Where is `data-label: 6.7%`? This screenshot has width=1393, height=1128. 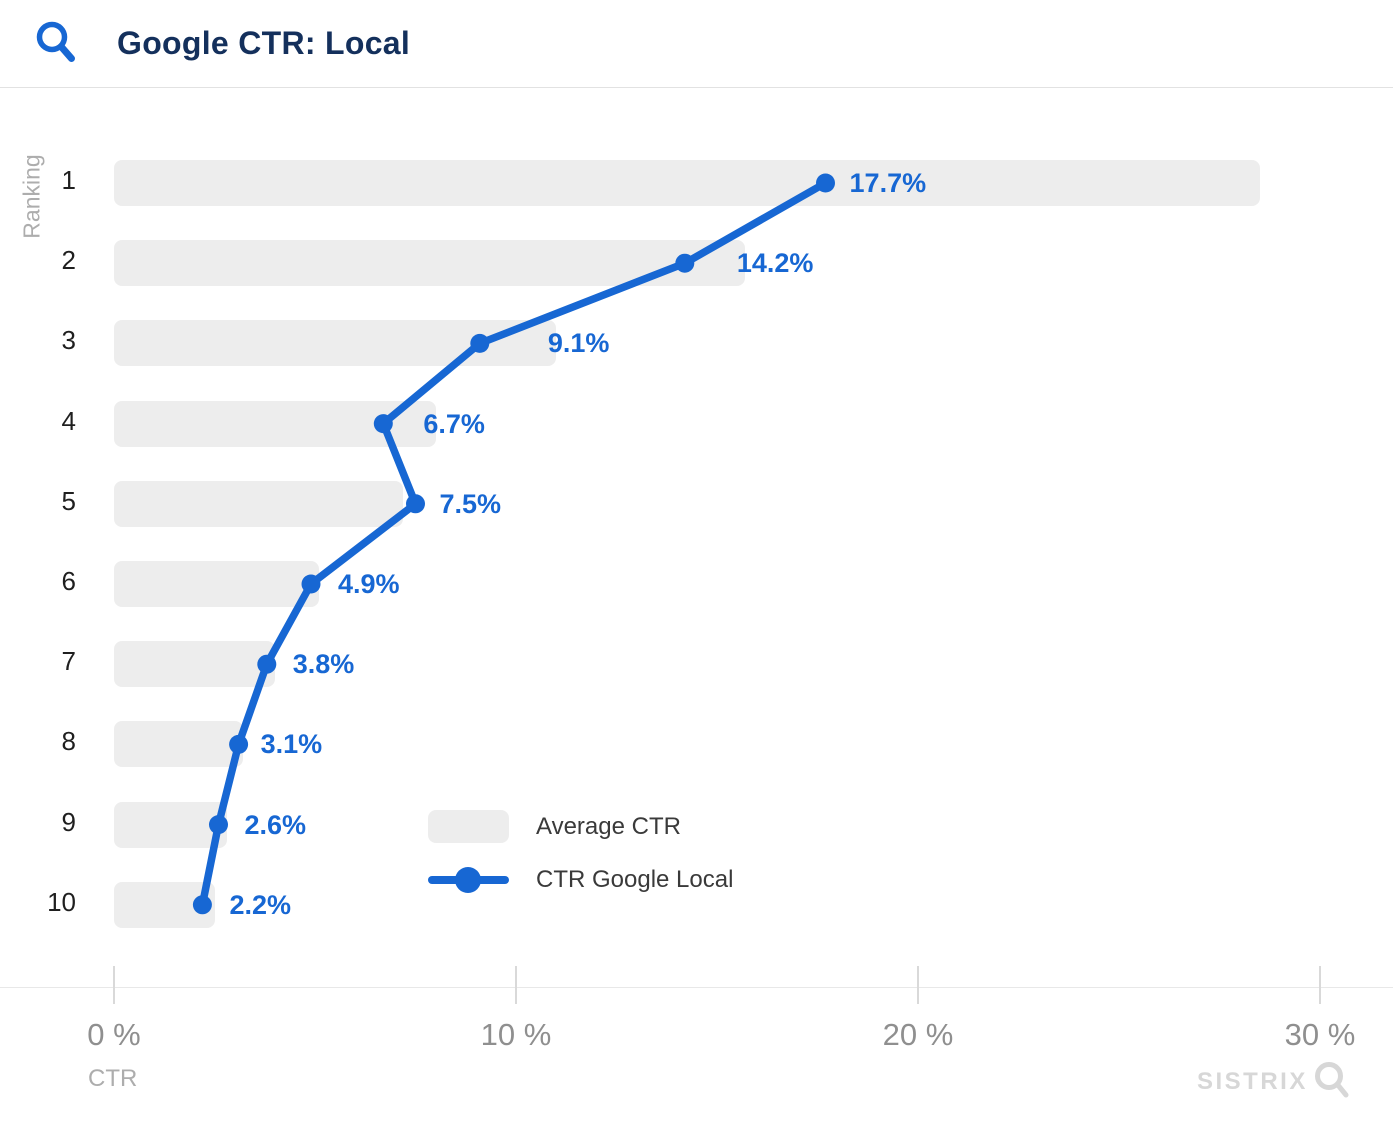
data-label: 6.7% is located at coordinates (454, 423).